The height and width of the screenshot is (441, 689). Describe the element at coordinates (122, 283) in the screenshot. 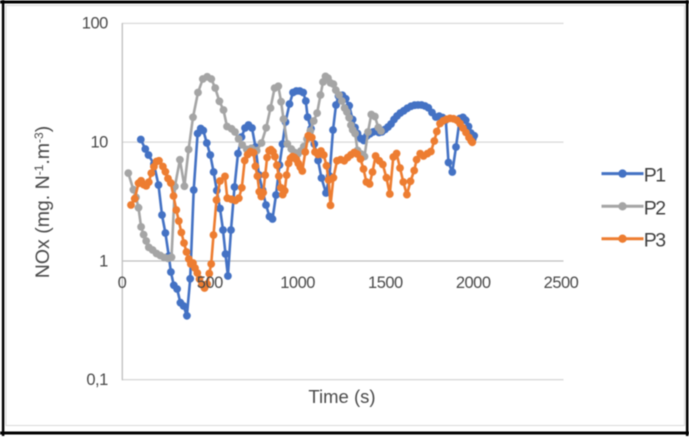

I see `svg-text: 0` at that location.